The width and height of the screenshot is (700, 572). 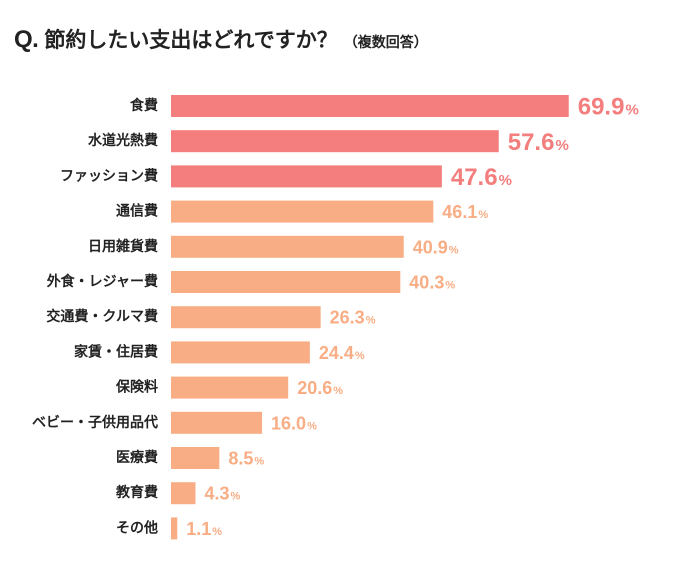 I want to click on value-label: 57.6%, so click(x=538, y=142).